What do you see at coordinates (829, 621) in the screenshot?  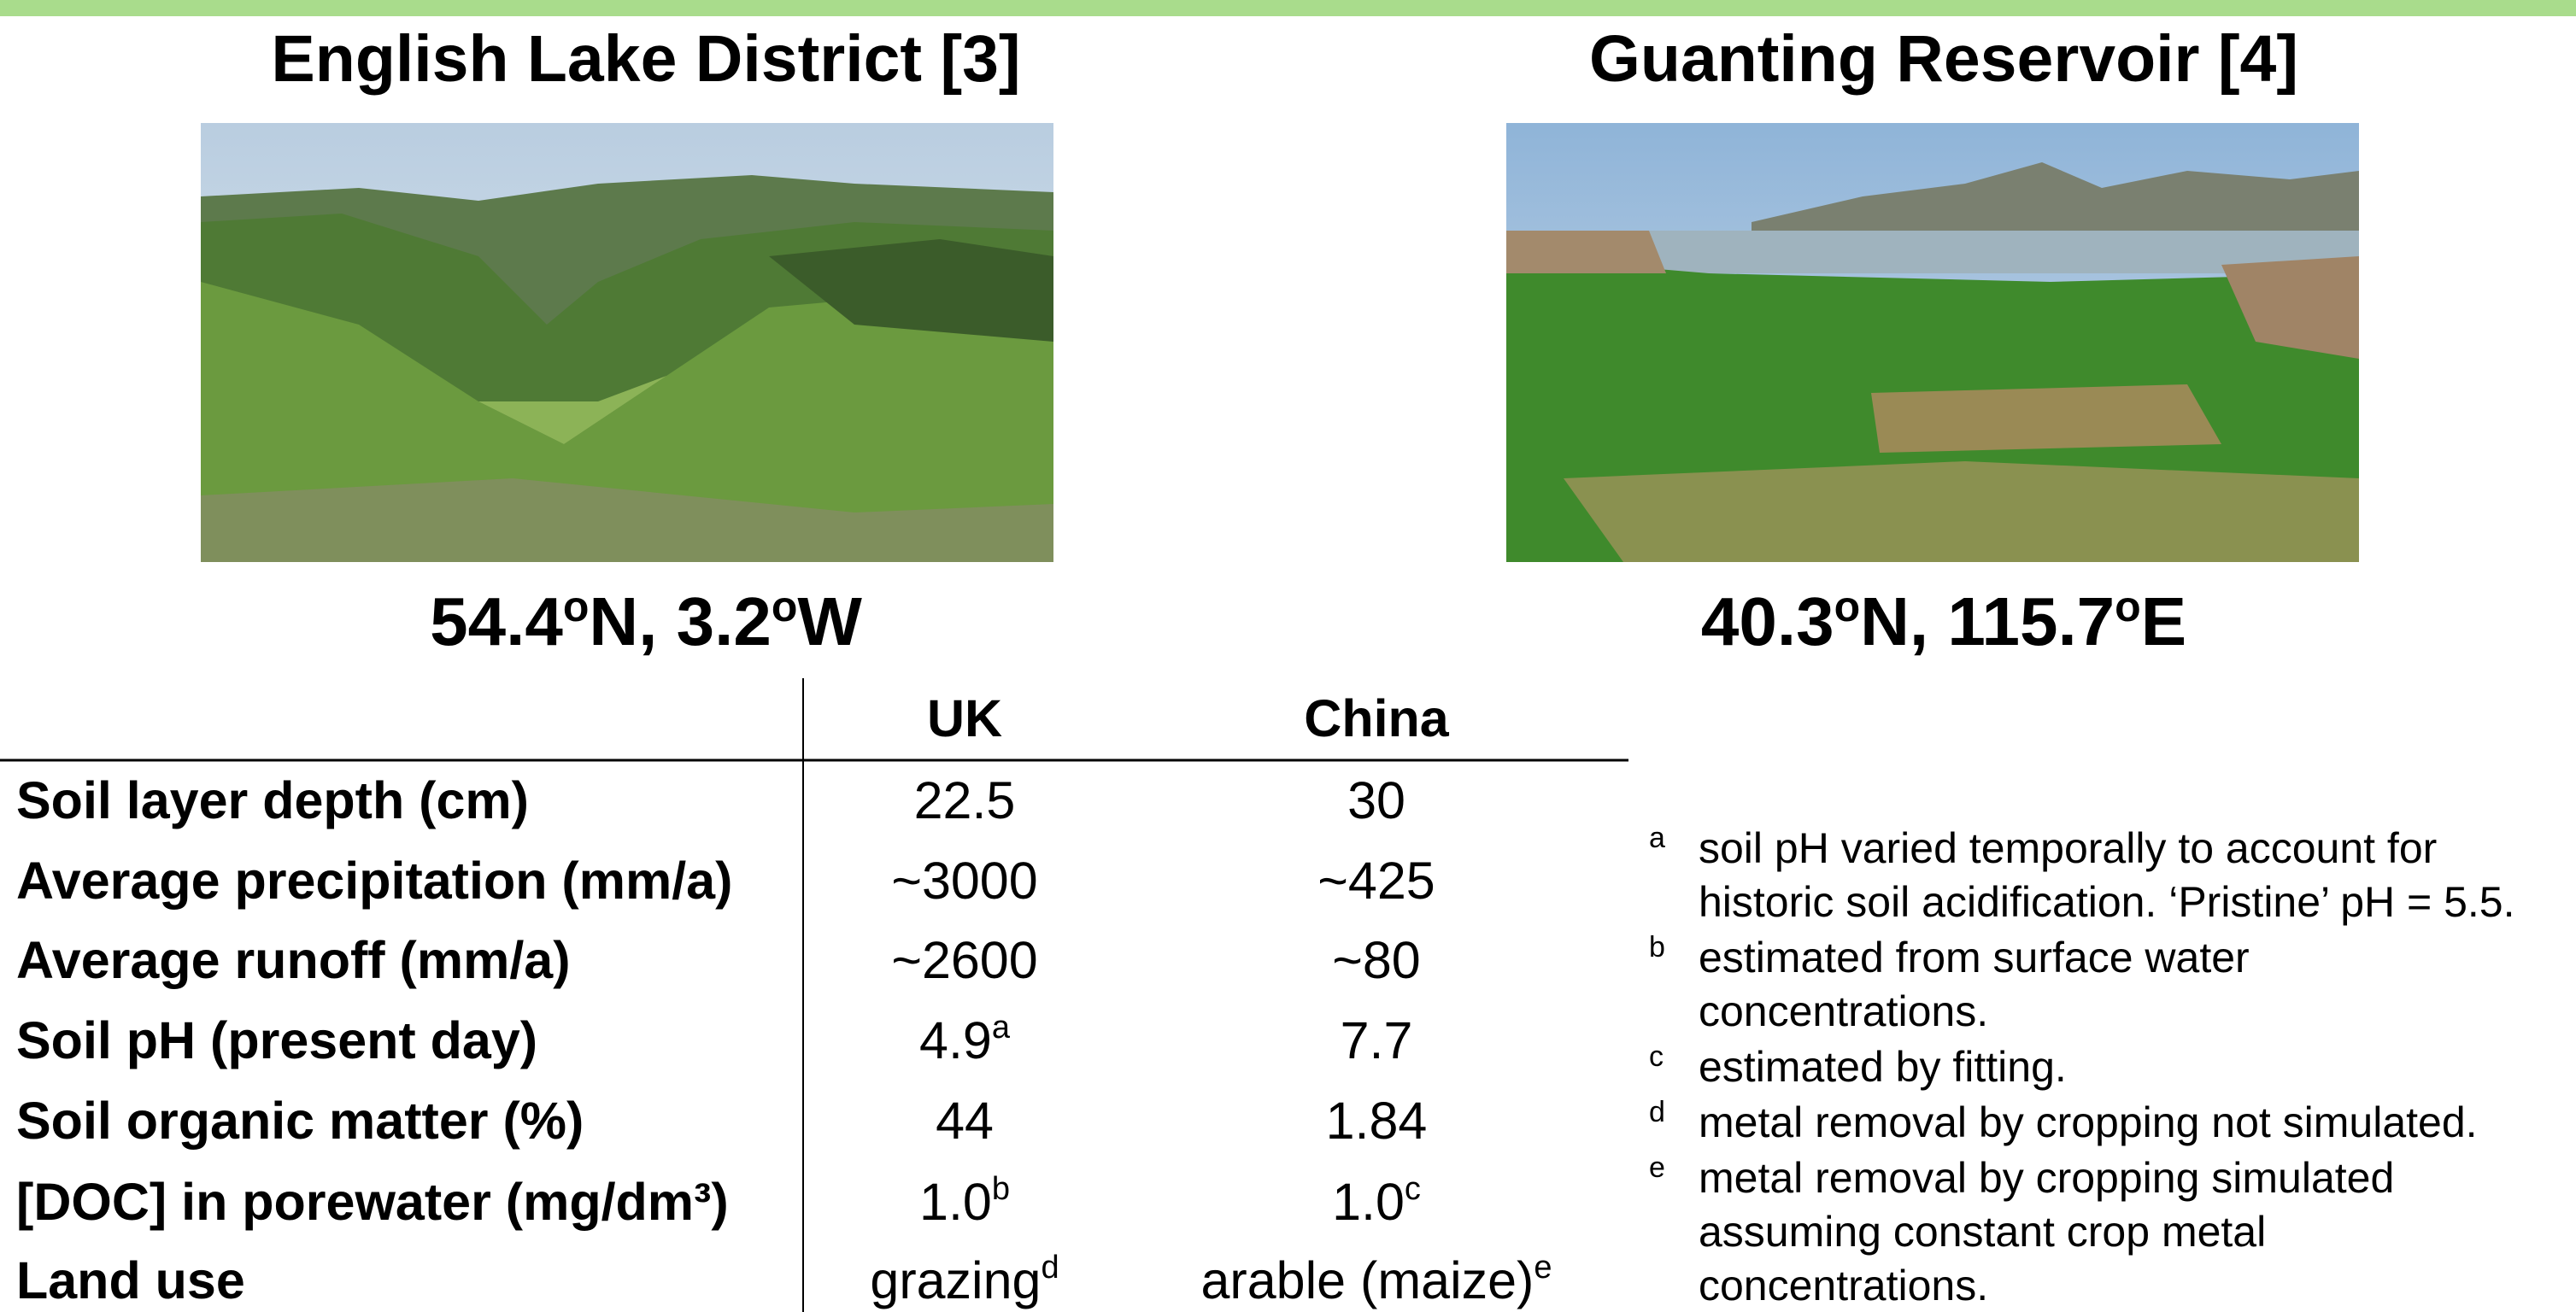 I see `coord-text: W` at bounding box center [829, 621].